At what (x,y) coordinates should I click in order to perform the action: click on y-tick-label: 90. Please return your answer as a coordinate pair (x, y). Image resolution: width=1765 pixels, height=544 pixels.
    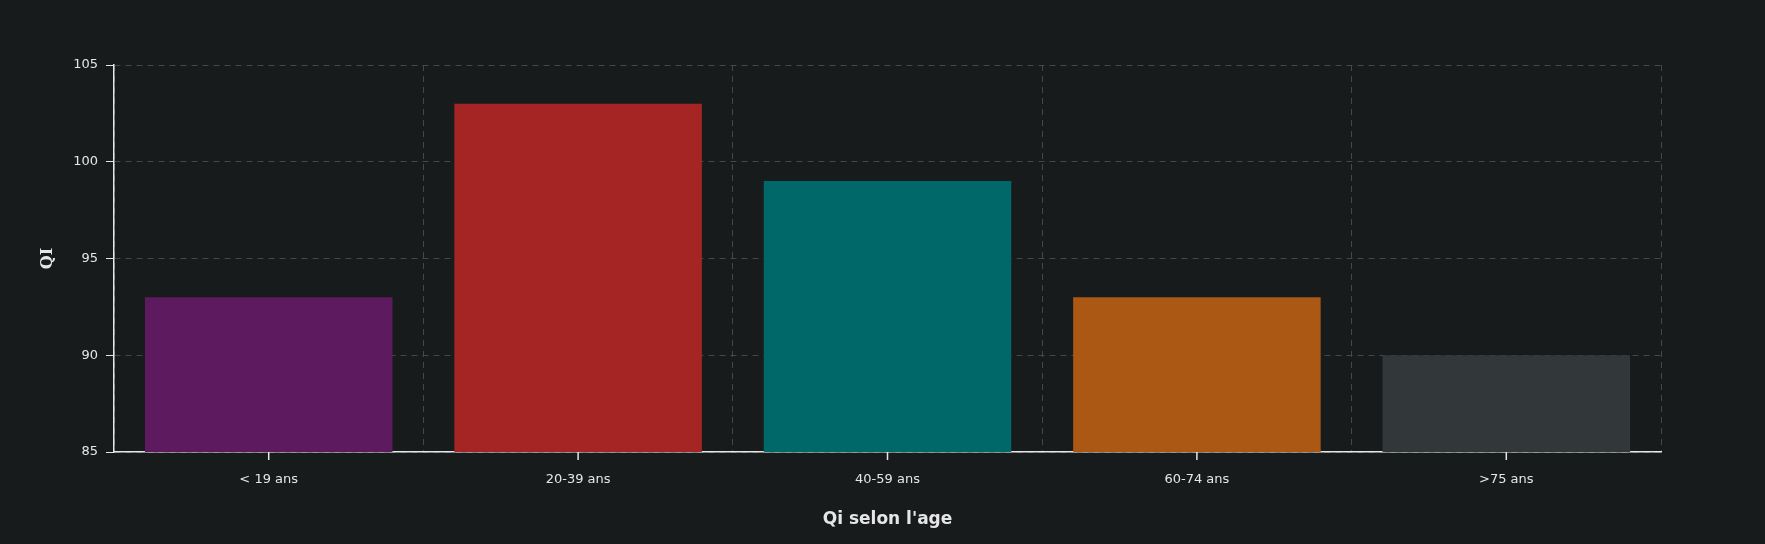
    Looking at the image, I should click on (90, 354).